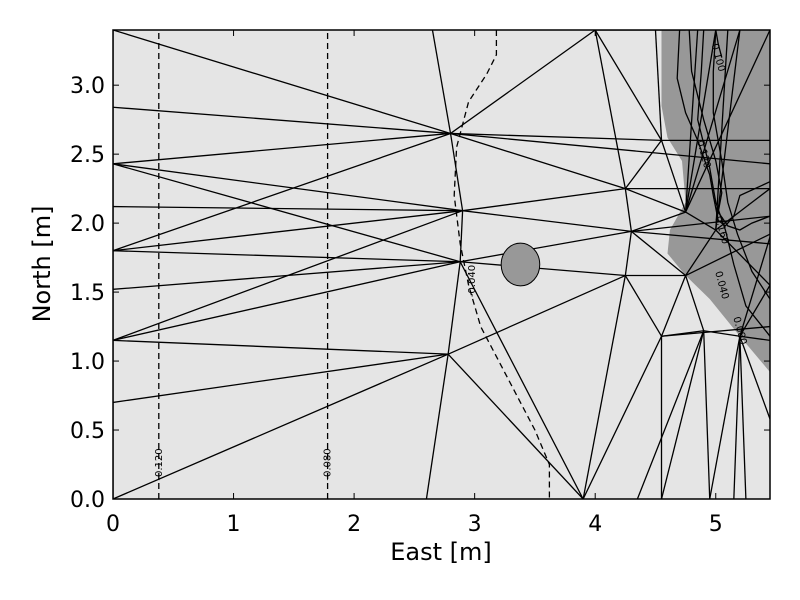 This screenshot has width=800, height=600. Describe the element at coordinates (87, 293) in the screenshot. I see `y-tick-label: 1.5` at that location.